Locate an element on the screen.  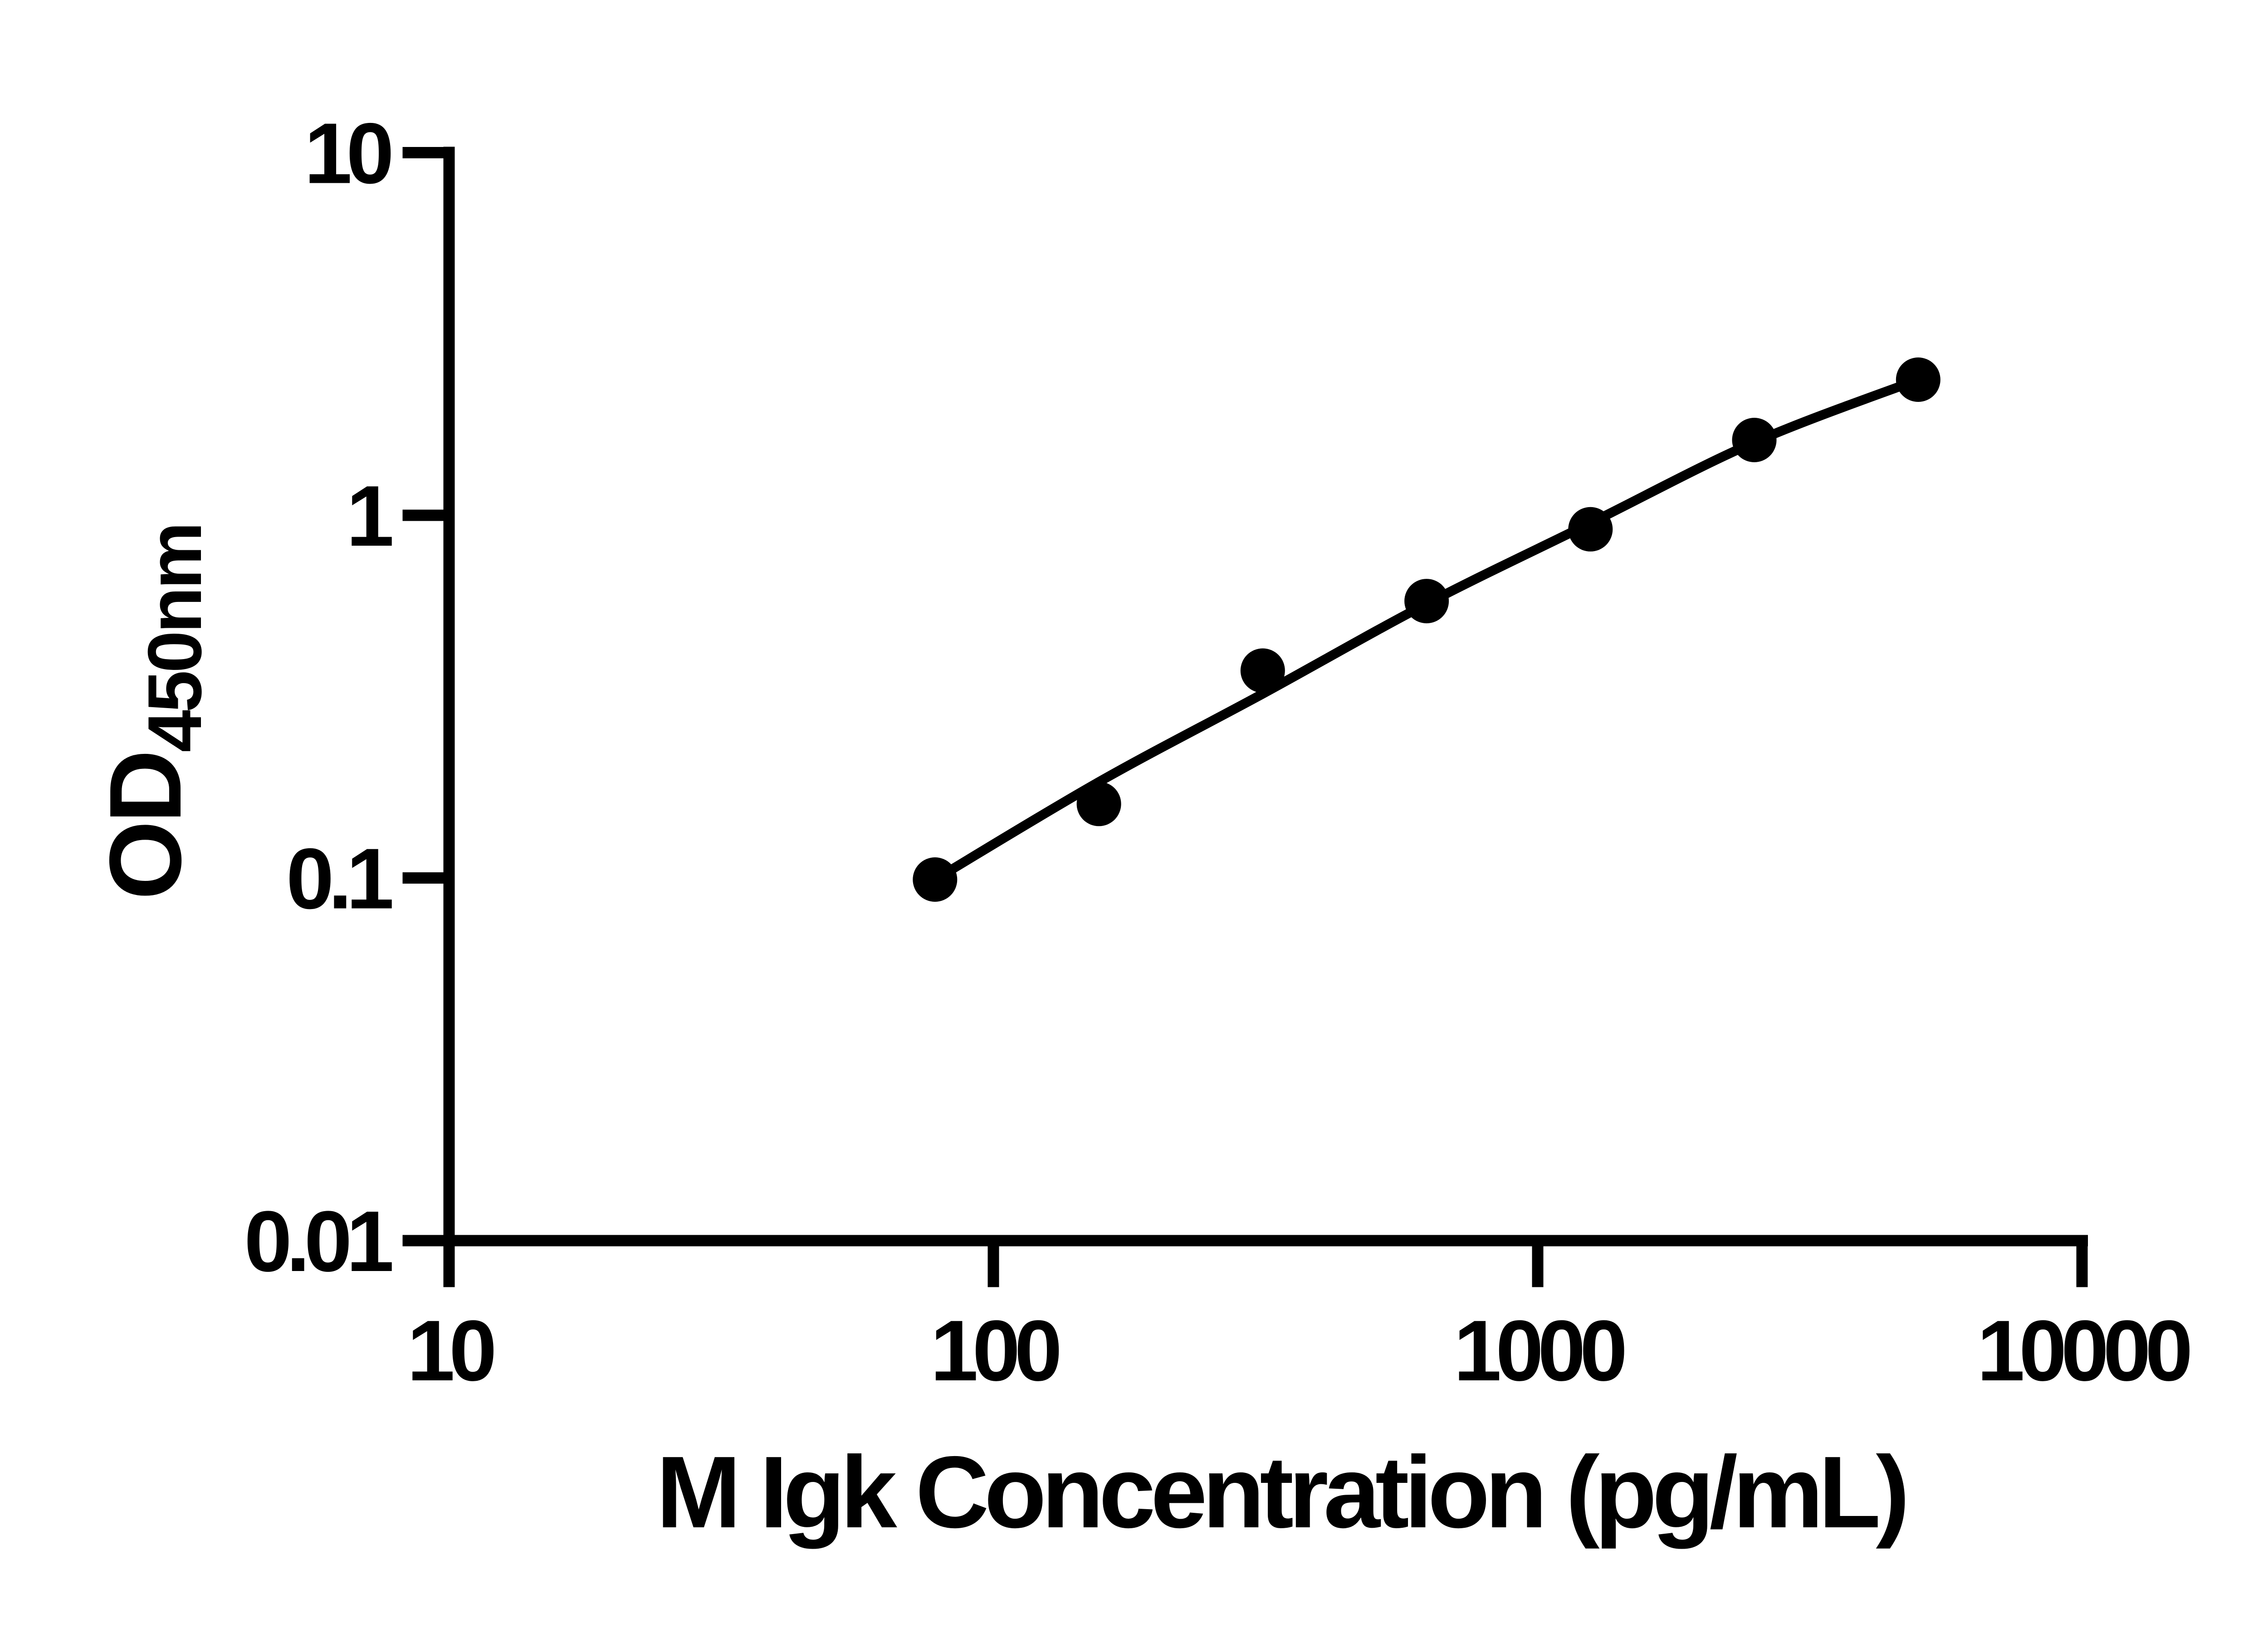
x-axis-ticks is located at coordinates (1265, 1264).